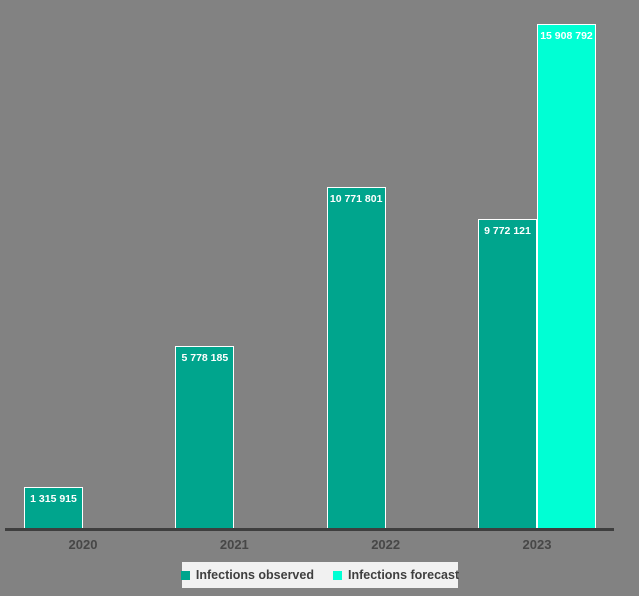 The width and height of the screenshot is (639, 596). What do you see at coordinates (320, 575) in the screenshot?
I see `chart-legend: Infections observed Infections forecast` at bounding box center [320, 575].